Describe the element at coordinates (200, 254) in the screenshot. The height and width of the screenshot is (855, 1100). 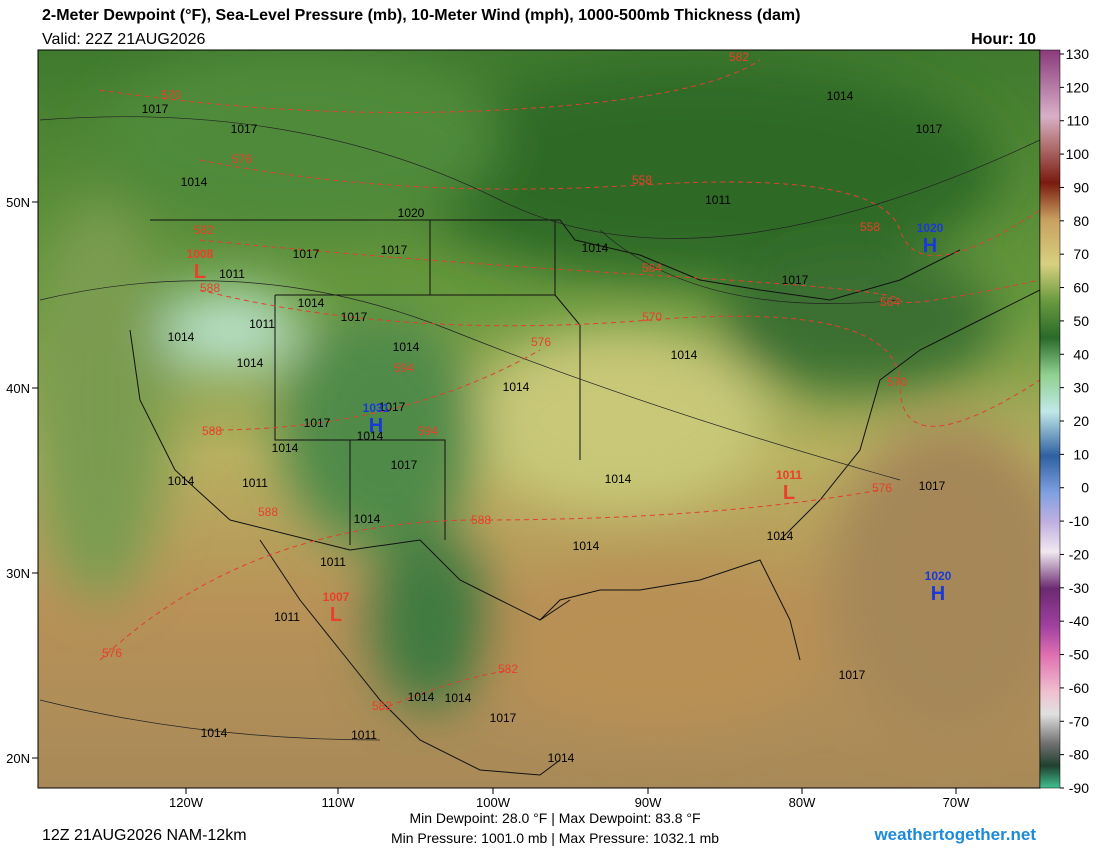
I see `pressure-center-value: 1008` at that location.